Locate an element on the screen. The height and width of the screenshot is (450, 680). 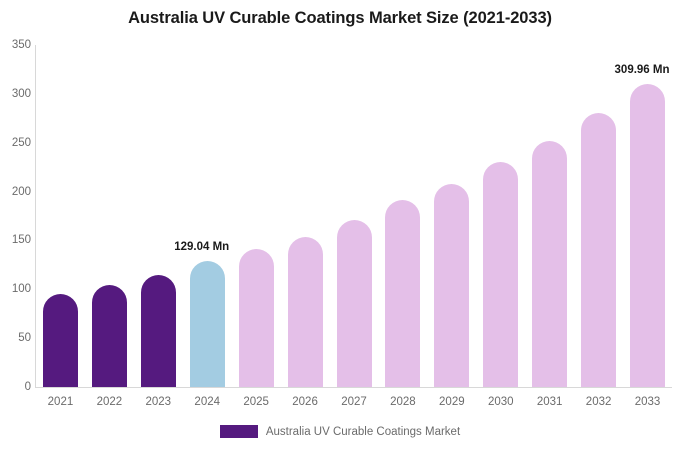
y-axis-line is located at coordinates (35, 216).